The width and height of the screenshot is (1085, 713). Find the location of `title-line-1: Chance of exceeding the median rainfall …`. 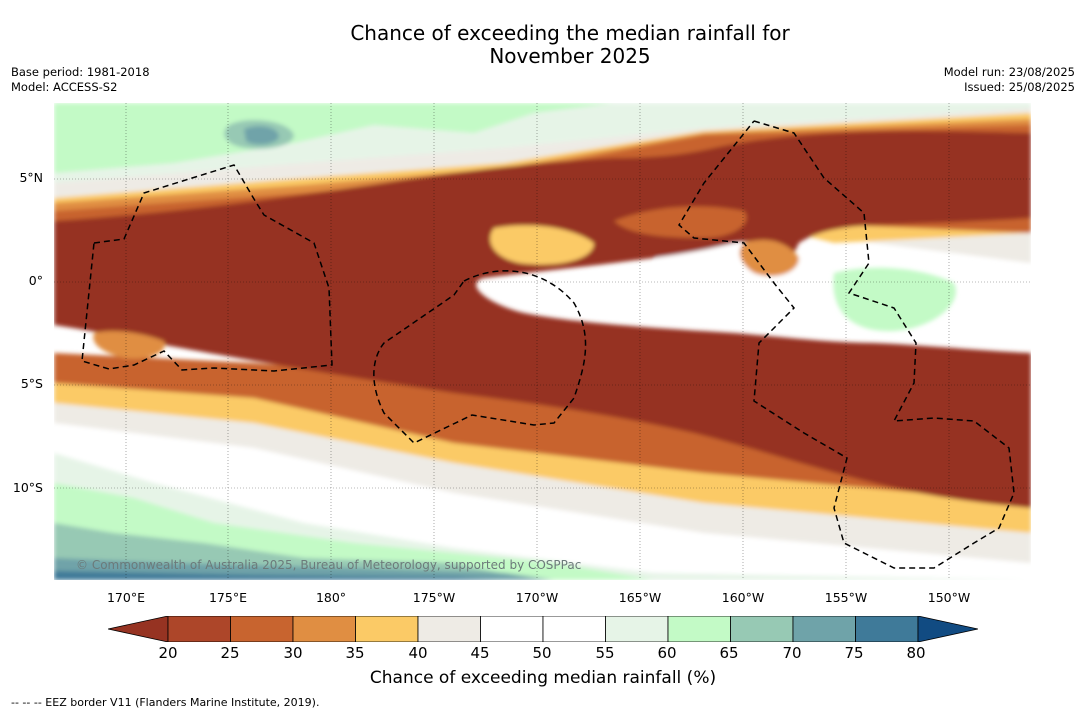

title-line-1: Chance of exceeding the median rainfall … is located at coordinates (570, 33).